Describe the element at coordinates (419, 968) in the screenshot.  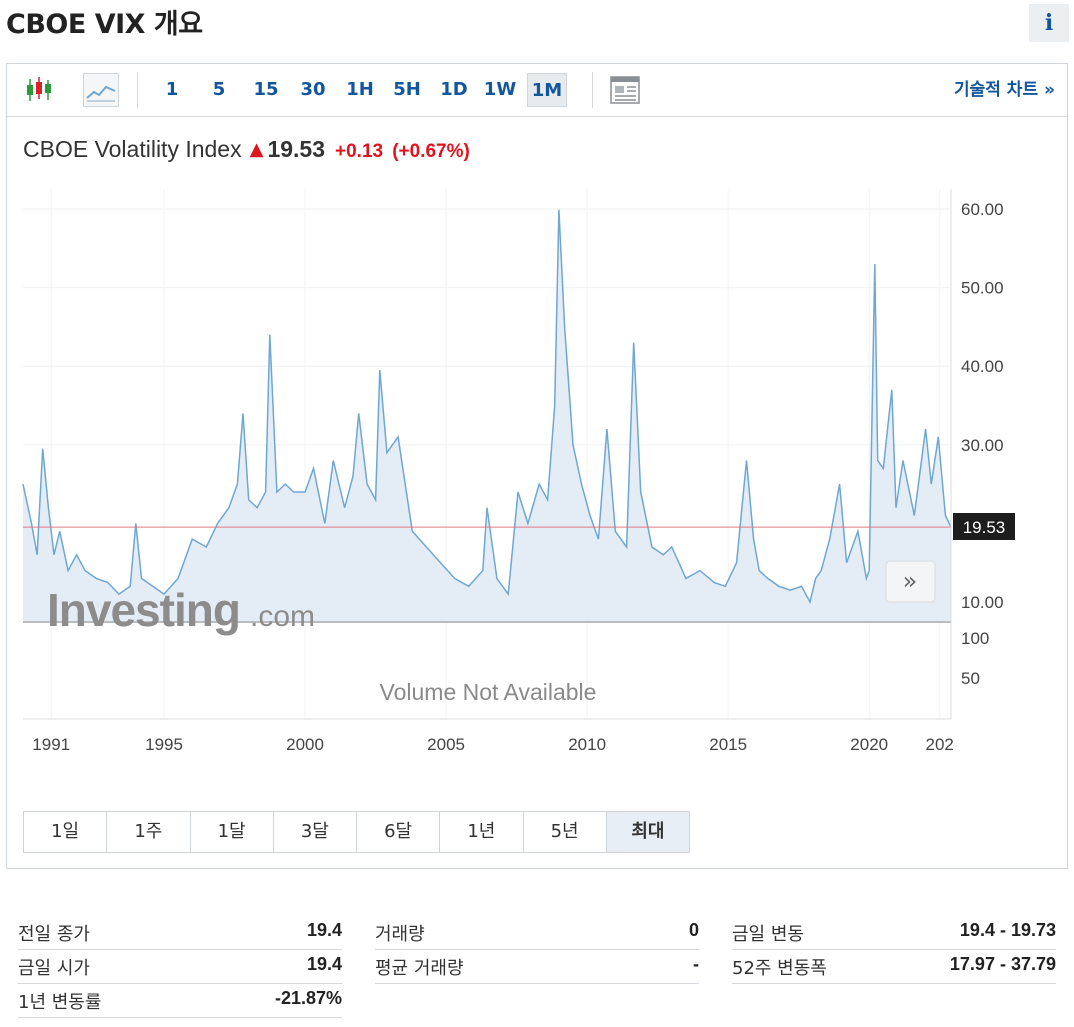
I see `stat-label: 평균 거래량` at that location.